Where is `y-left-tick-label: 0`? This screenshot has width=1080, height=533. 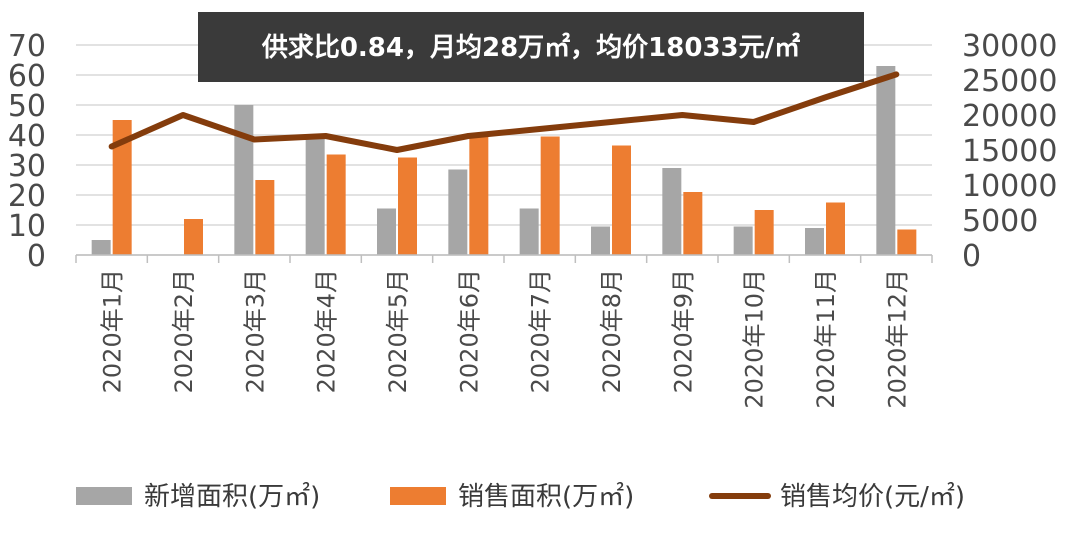
y-left-tick-label: 0 is located at coordinates (36, 256).